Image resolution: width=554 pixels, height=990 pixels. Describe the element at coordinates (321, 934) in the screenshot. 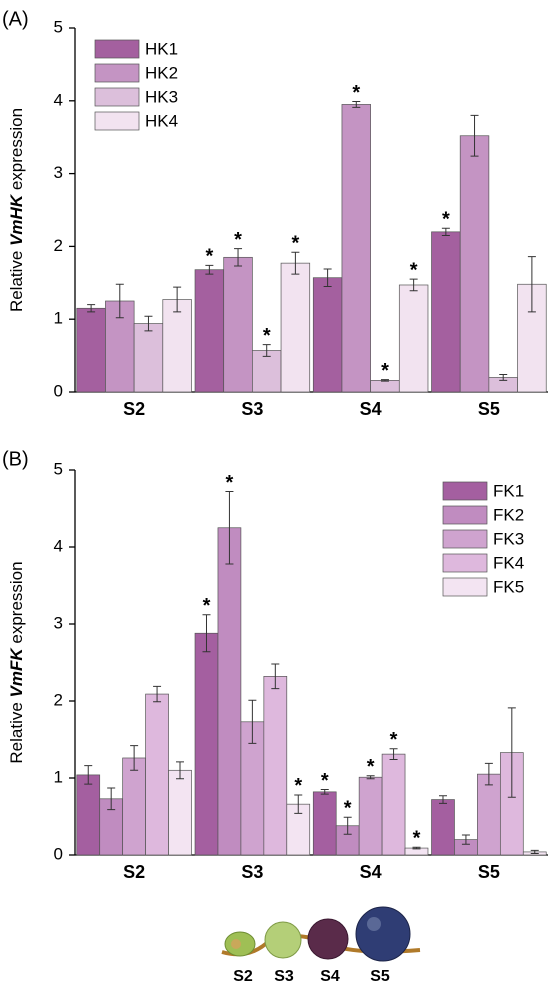

I see `fruit-illustration` at that location.